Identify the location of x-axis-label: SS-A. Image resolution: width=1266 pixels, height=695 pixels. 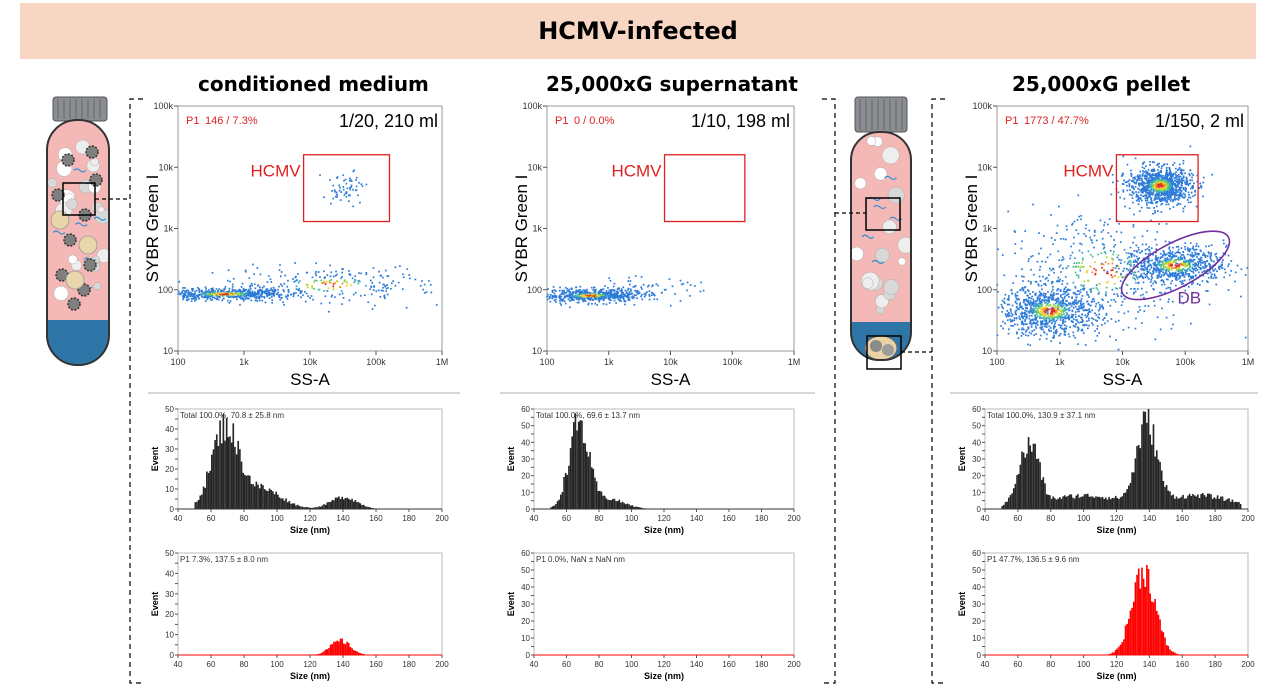
(1123, 379).